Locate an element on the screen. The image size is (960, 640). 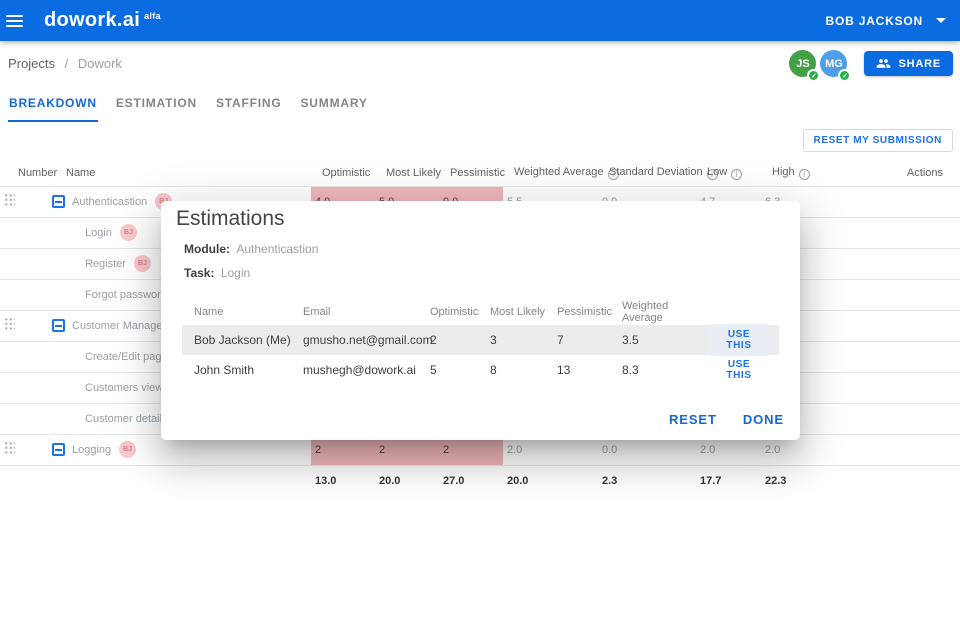
total-pessimistic: 27.0 is located at coordinates (454, 480).